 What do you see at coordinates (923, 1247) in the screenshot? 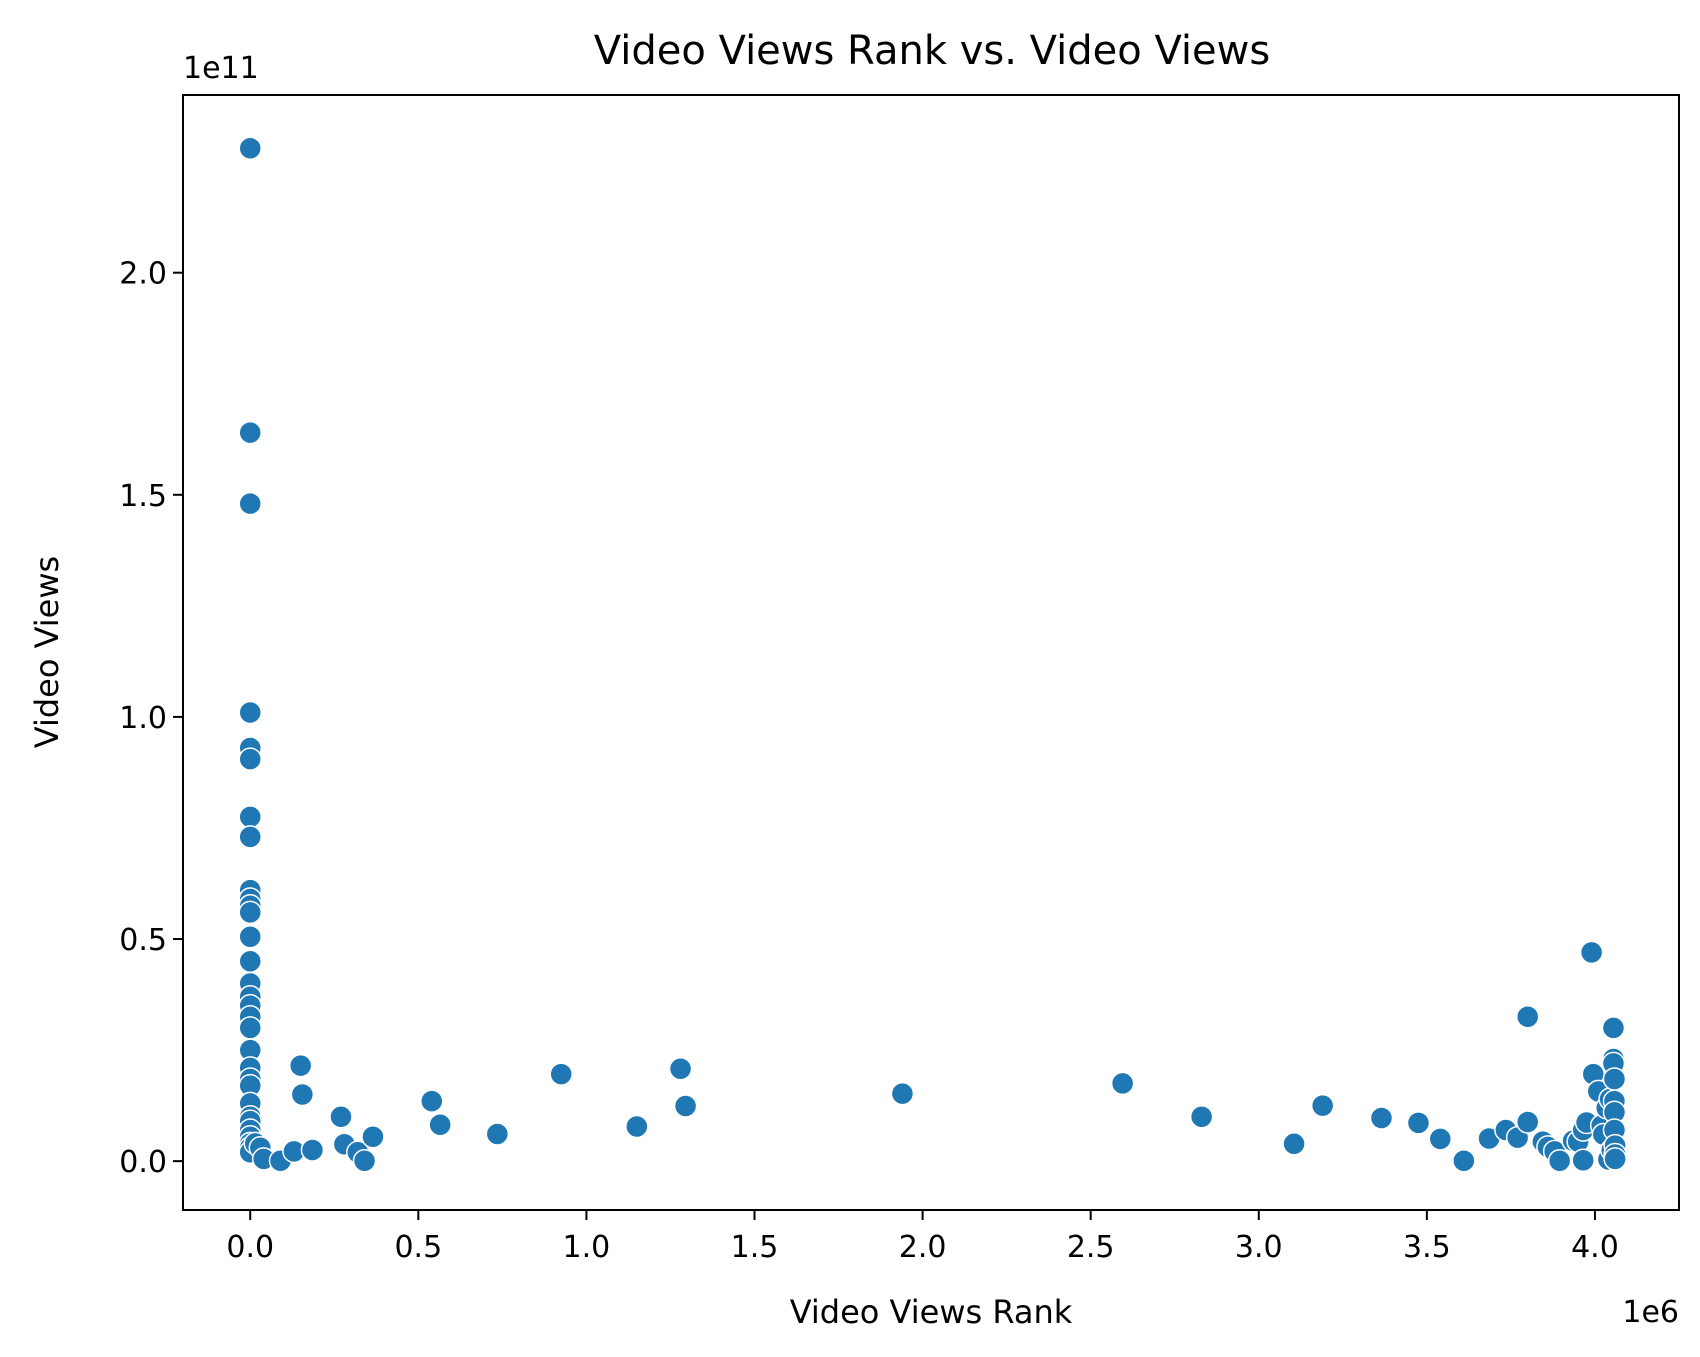
I see `x-tick-label: 2.0` at bounding box center [923, 1247].